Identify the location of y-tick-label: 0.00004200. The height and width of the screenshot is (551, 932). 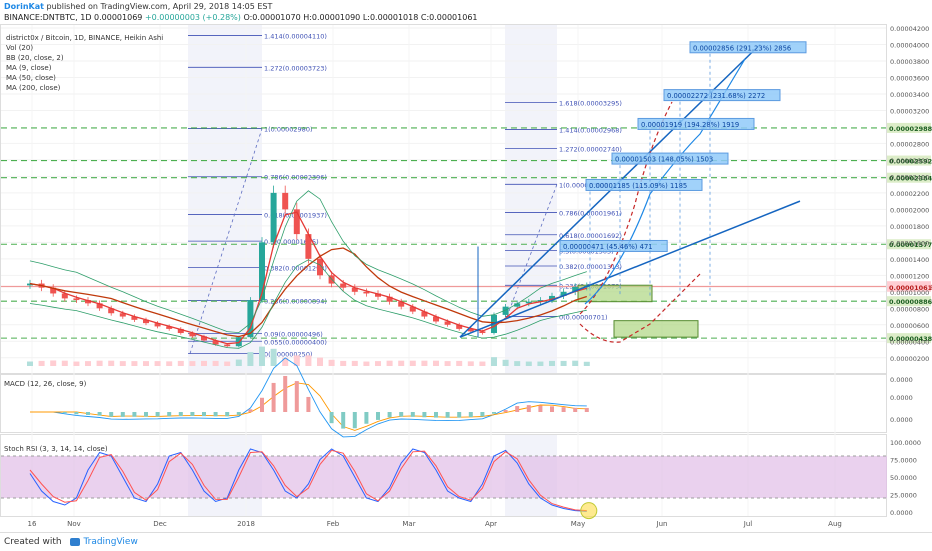
(909, 29).